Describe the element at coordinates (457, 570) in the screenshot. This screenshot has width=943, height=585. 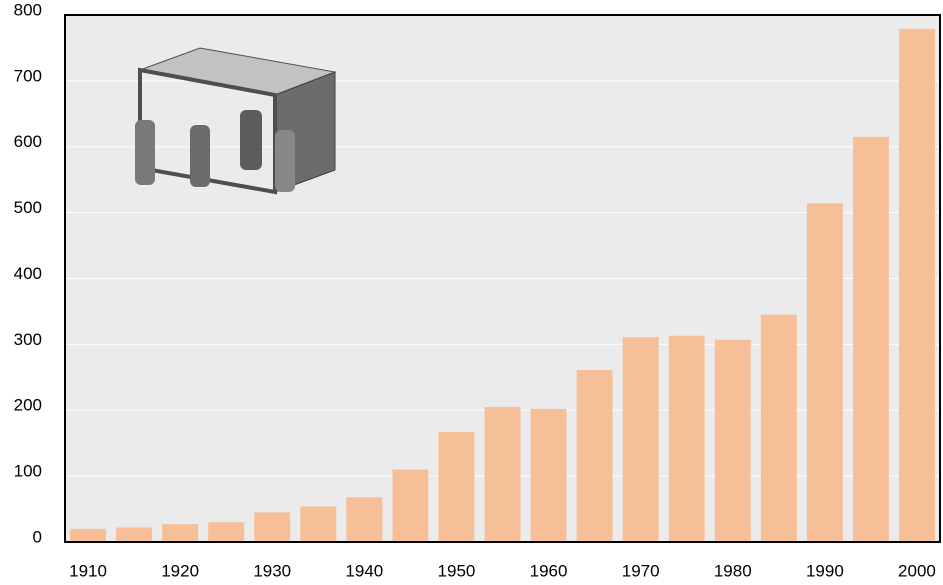
I see `x-tick-label: 1950` at that location.